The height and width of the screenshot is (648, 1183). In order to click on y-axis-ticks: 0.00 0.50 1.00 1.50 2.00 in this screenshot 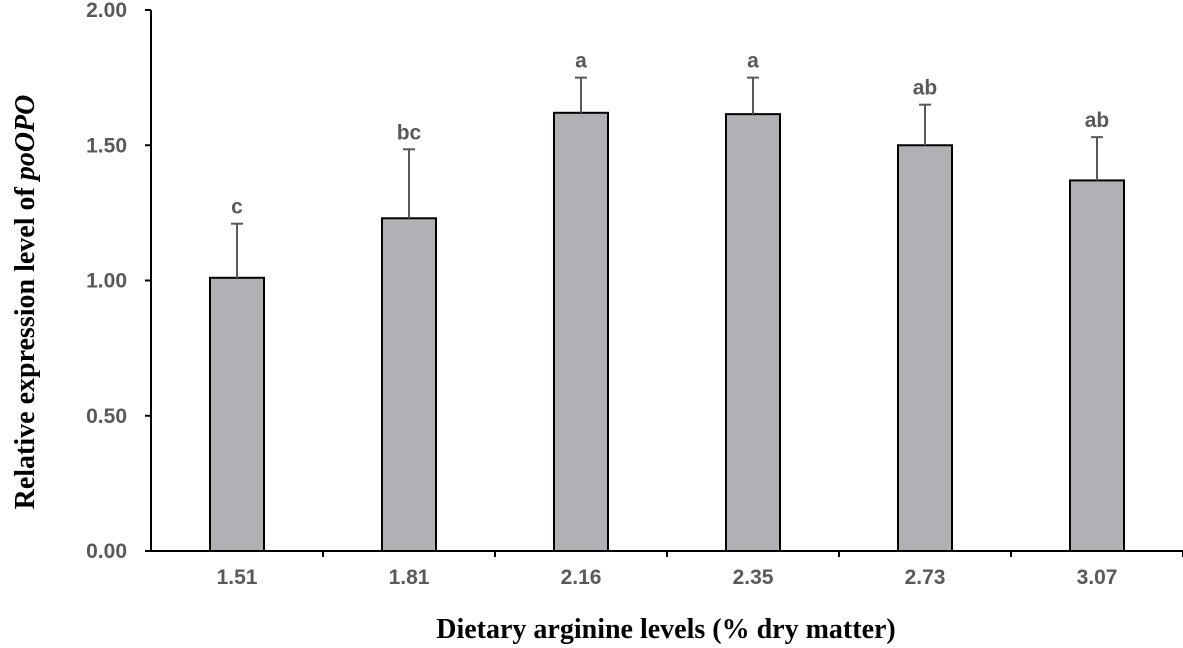, I will do `click(118, 281)`.